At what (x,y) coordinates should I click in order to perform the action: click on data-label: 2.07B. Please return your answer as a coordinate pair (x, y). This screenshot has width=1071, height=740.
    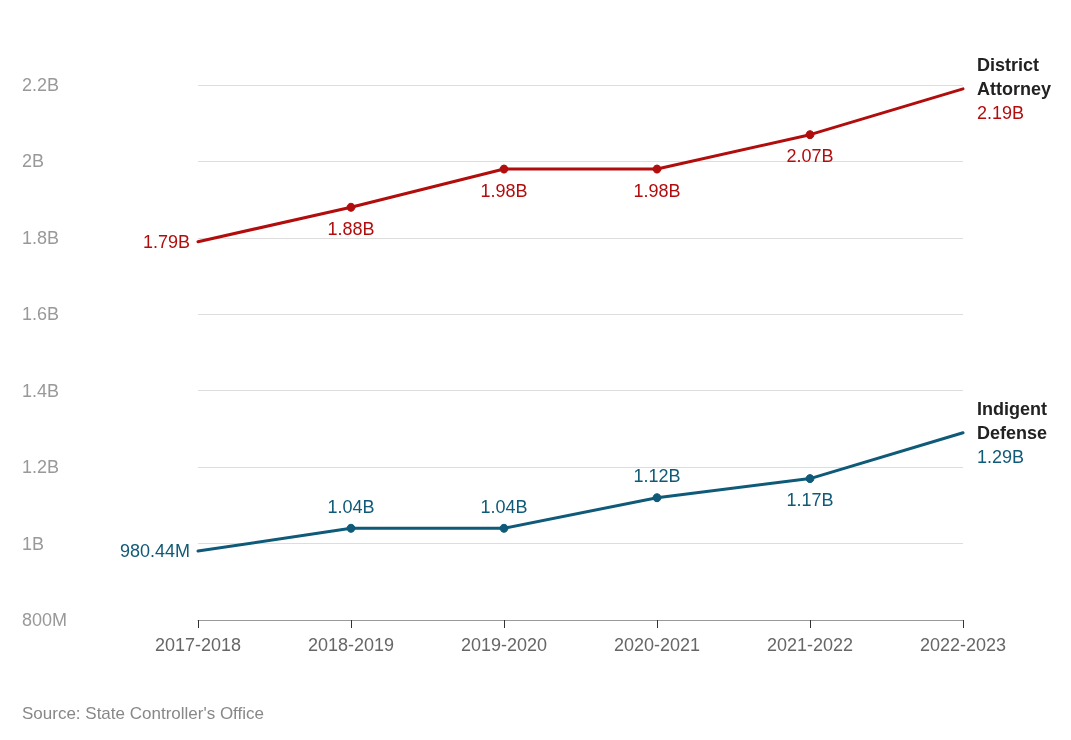
    Looking at the image, I should click on (810, 156).